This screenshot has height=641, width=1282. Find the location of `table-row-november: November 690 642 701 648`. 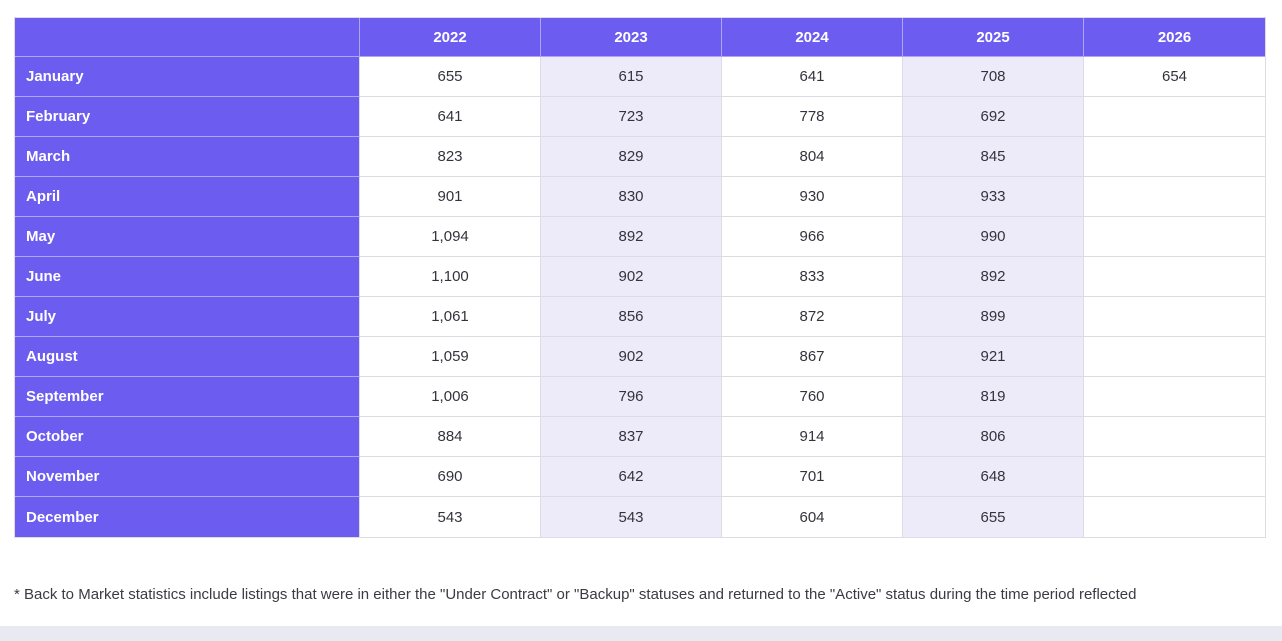

table-row-november: November 690 642 701 648 is located at coordinates (640, 477).